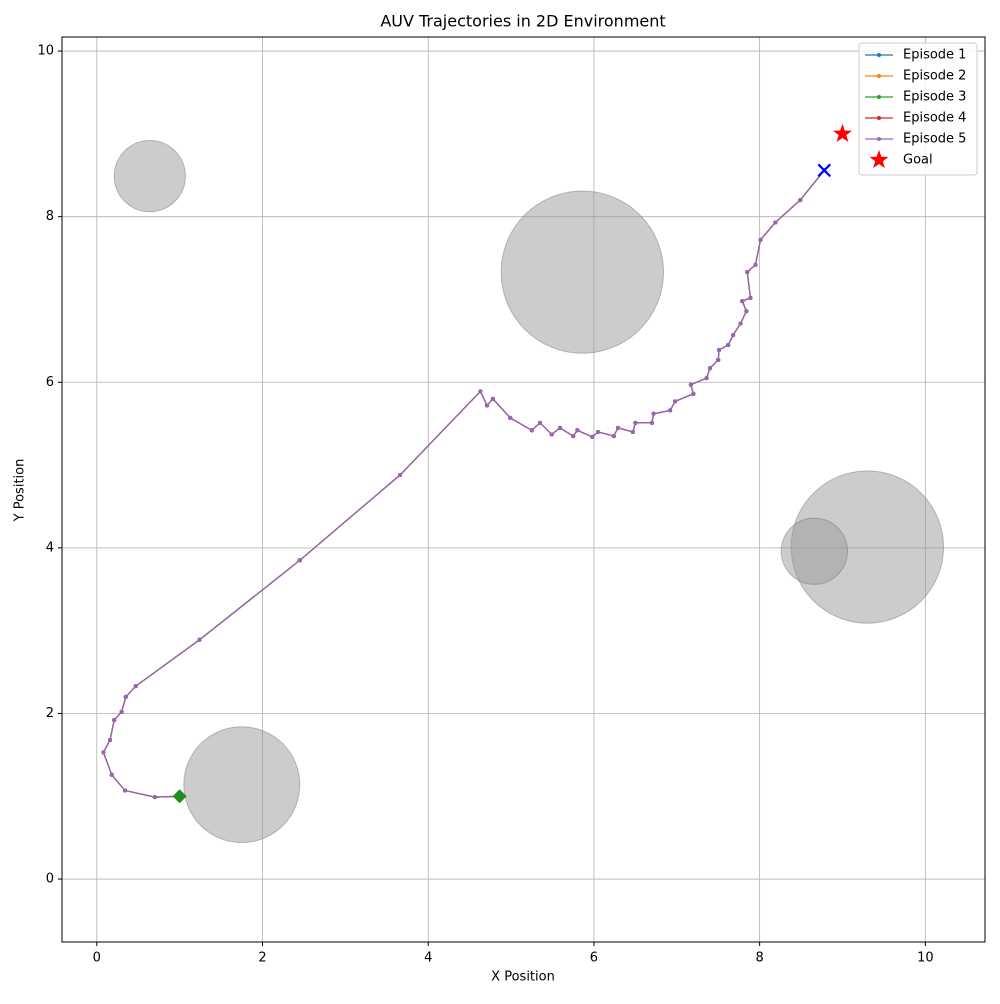  What do you see at coordinates (934, 118) in the screenshot?
I see `legend-label: Episode 4` at bounding box center [934, 118].